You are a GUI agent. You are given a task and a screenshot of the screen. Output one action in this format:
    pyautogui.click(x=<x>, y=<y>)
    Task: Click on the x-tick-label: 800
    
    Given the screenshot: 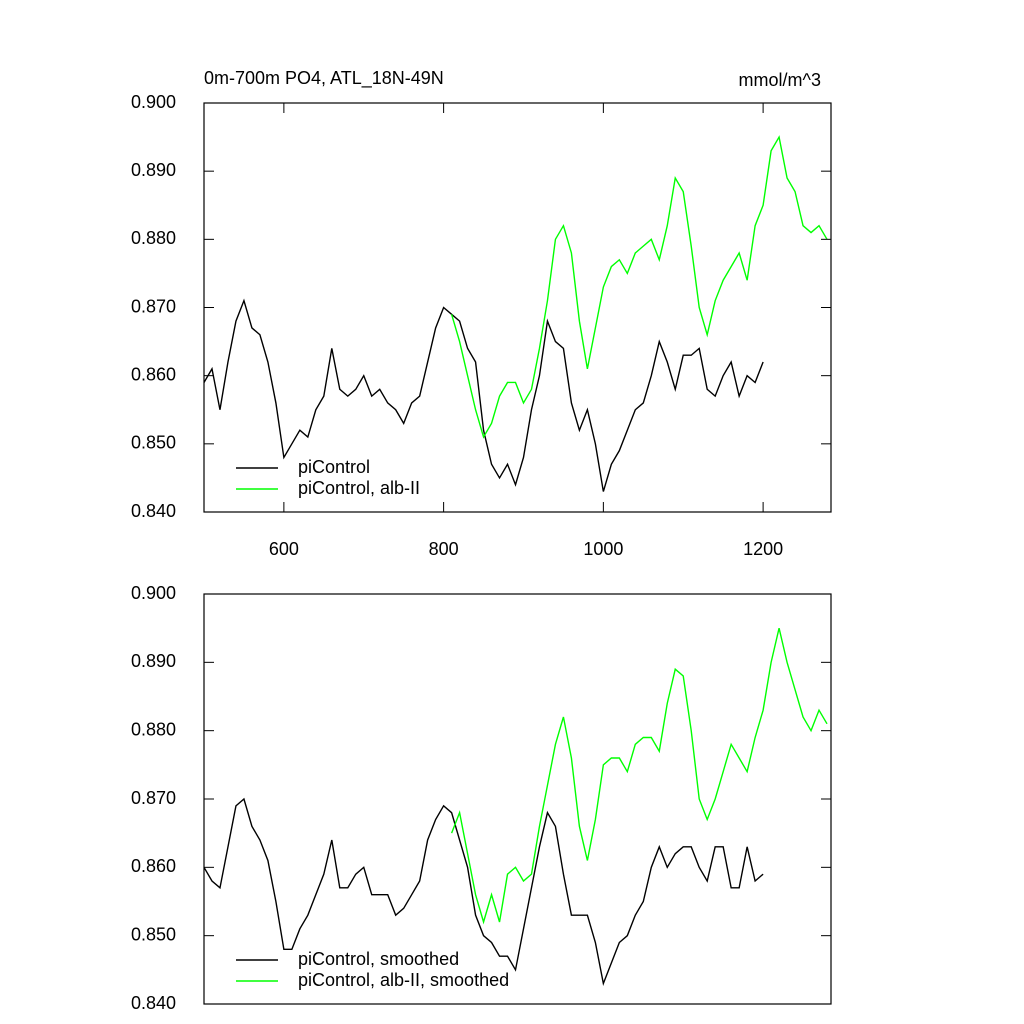 What is the action you would take?
    pyautogui.click(x=444, y=549)
    